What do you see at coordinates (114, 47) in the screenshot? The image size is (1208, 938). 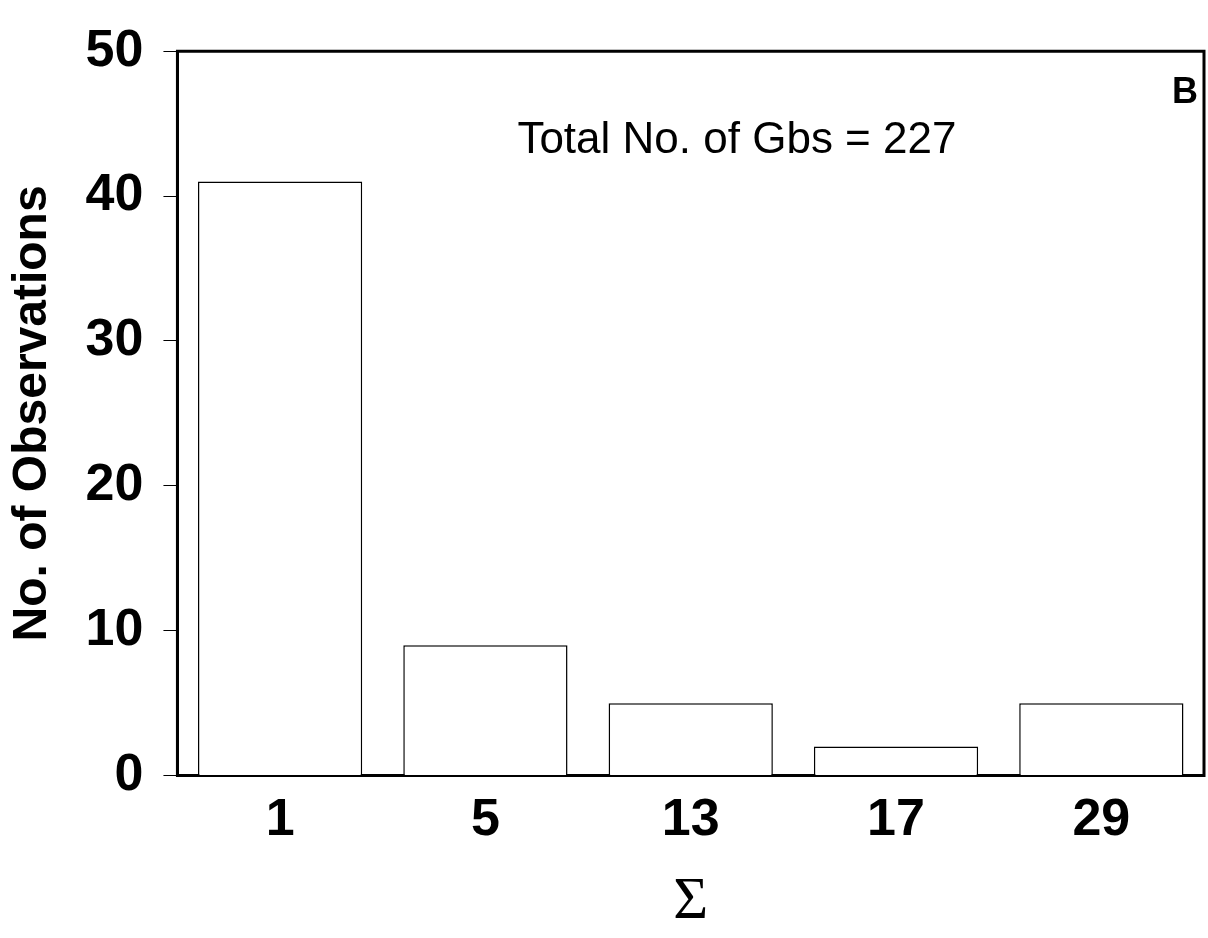 I see `y-tick-label: 50` at bounding box center [114, 47].